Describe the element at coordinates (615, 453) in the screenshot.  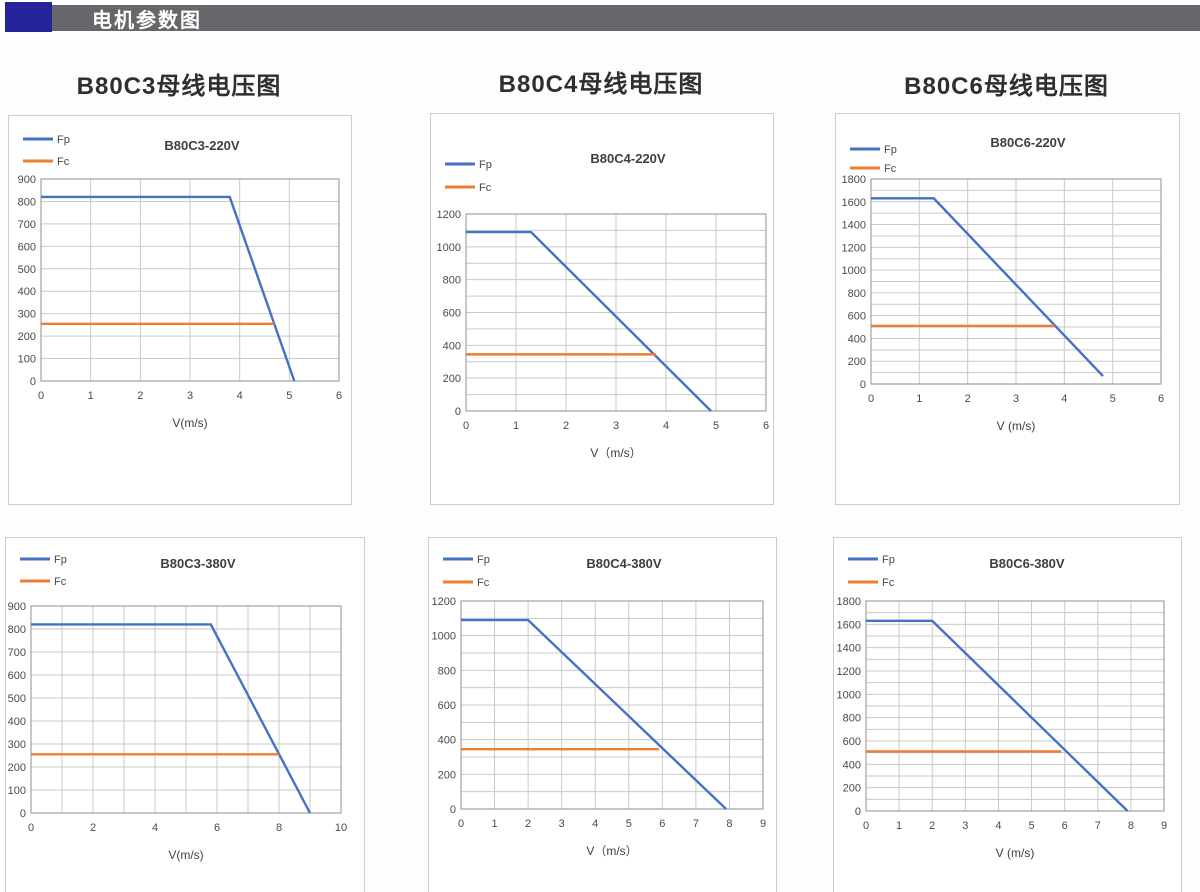
I see `x-axis-label: V（m/s）` at that location.